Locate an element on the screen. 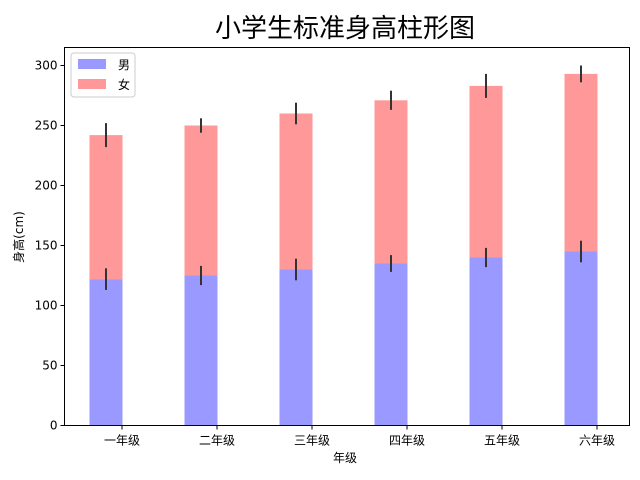 The image size is (640, 480). x-tick-label: 五年级 is located at coordinates (502, 441).